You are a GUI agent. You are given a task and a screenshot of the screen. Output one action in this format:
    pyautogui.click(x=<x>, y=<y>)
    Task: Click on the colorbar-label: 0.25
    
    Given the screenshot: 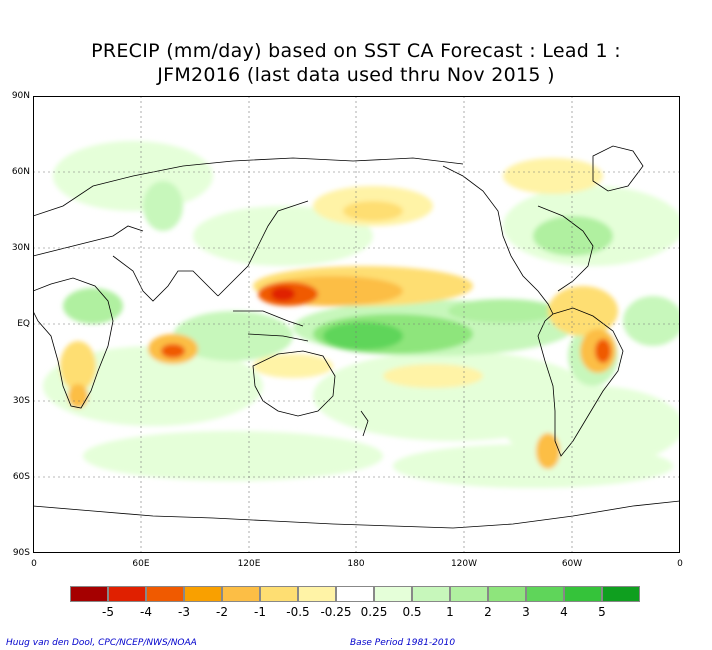 What is the action you would take?
    pyautogui.click(x=374, y=612)
    